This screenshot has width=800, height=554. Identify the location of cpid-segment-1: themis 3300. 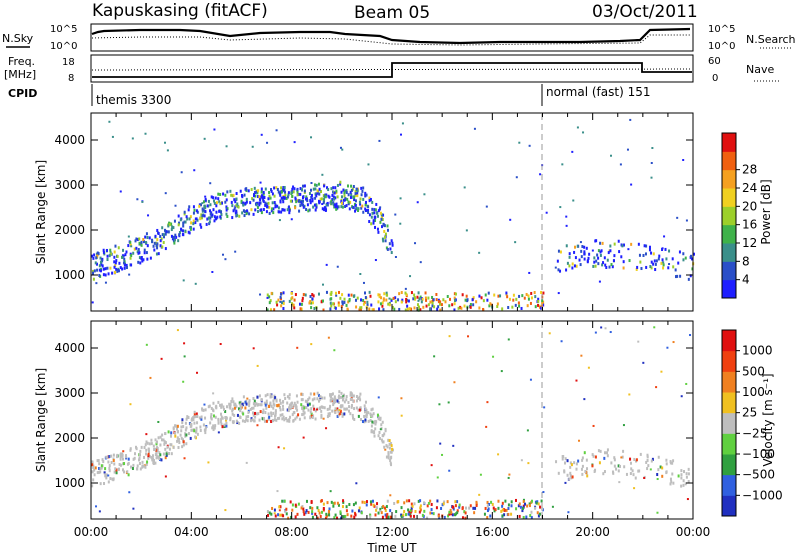
(133, 100).